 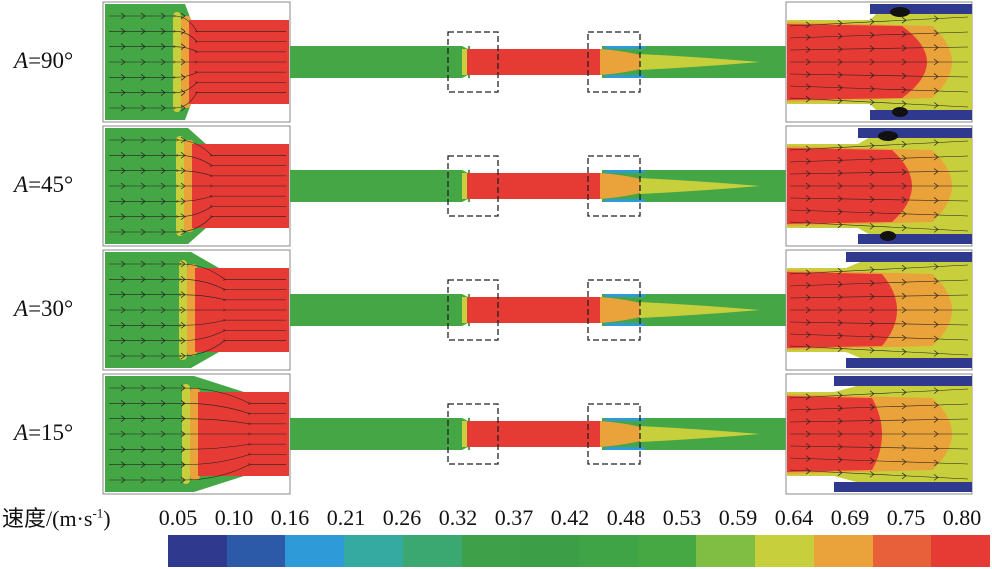 I want to click on legend-title: 速度/(m·s-1), so click(x=56, y=518).